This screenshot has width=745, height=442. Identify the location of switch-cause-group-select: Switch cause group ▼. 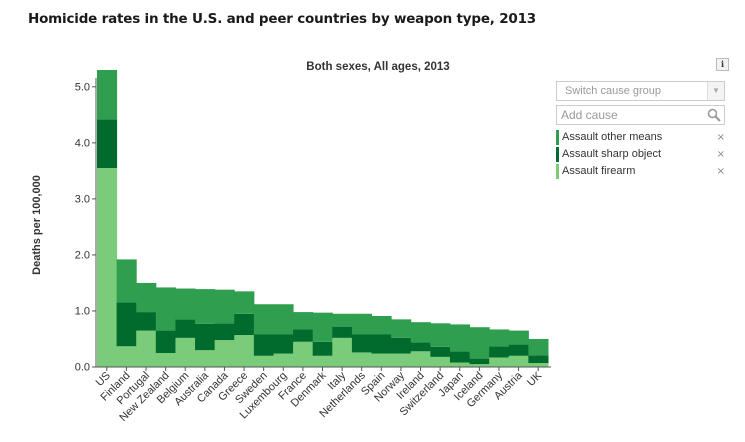
(640, 91).